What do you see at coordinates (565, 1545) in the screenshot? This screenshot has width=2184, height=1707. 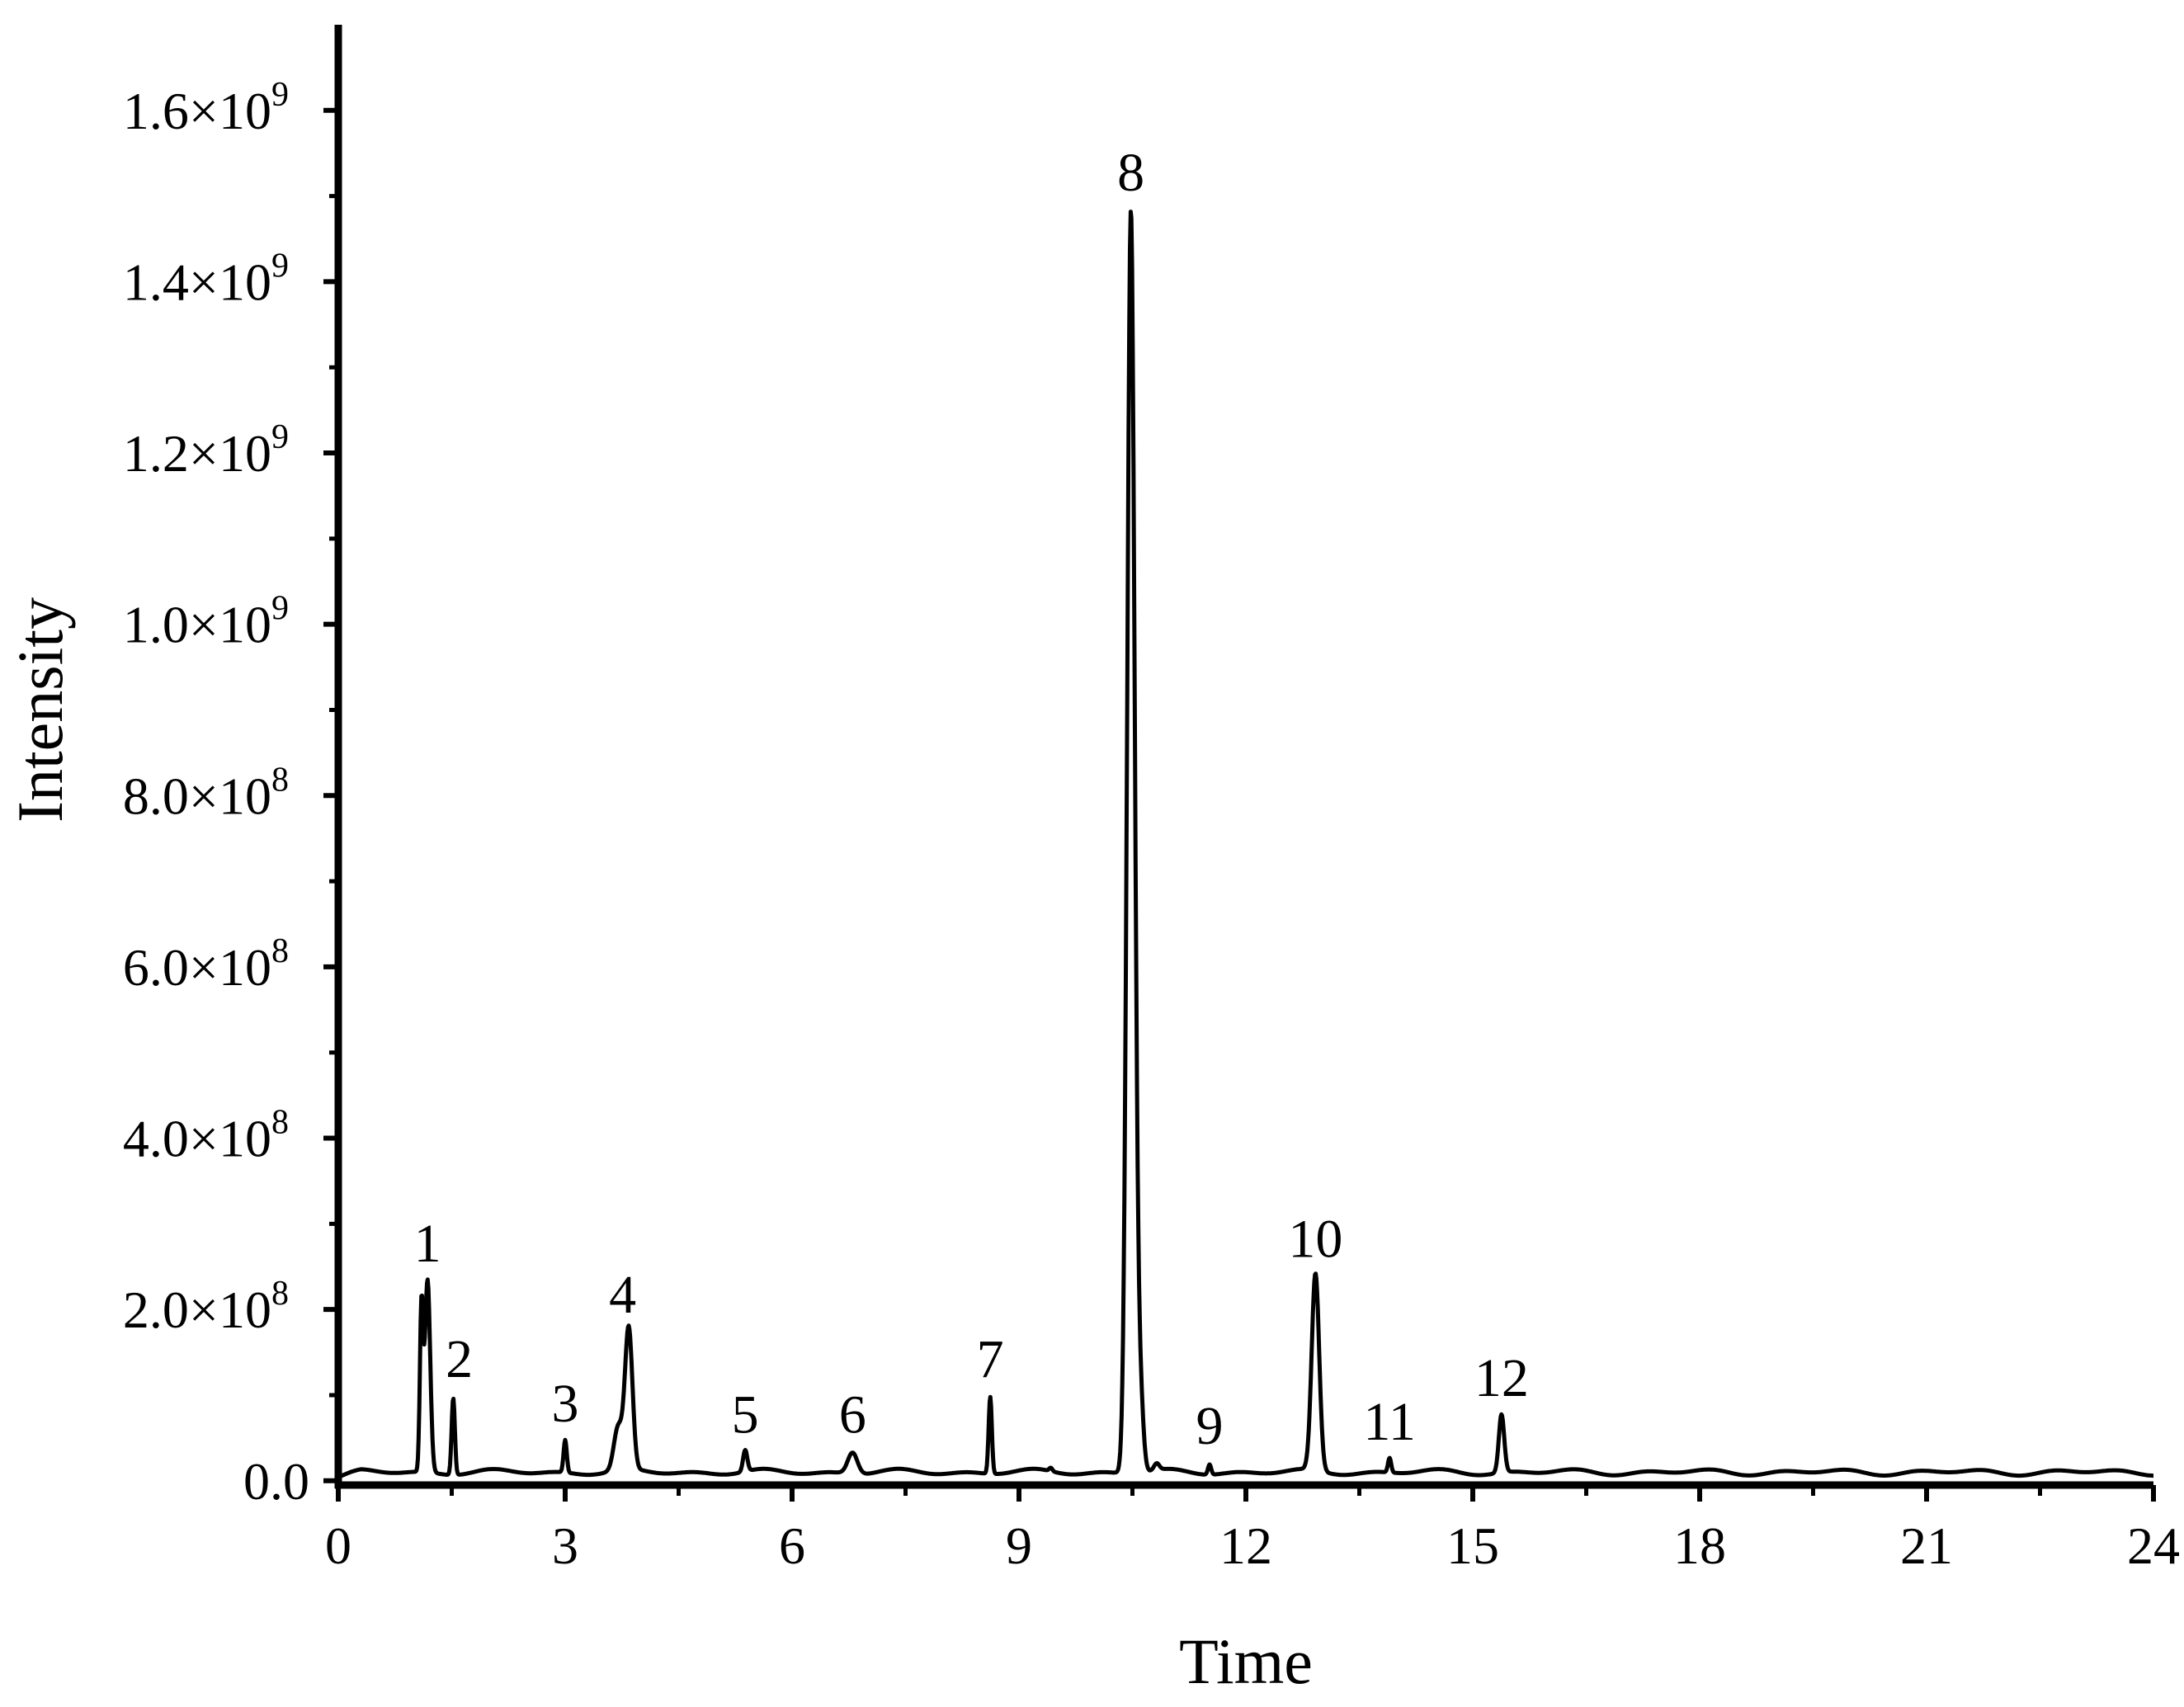 I see `x-tick-label: 3` at bounding box center [565, 1545].